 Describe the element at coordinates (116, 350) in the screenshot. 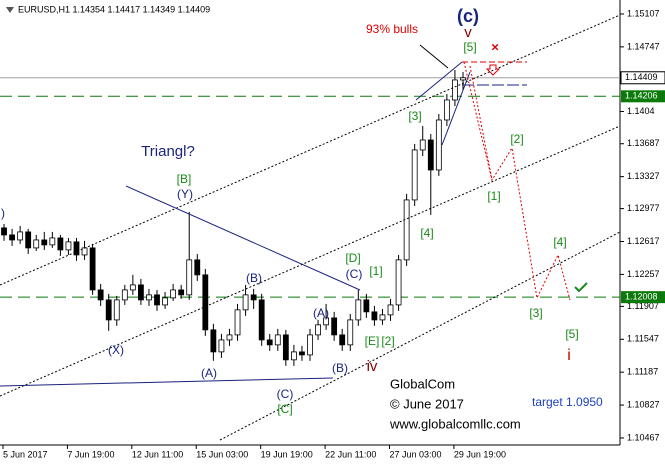

I see `annotation: (X)` at that location.